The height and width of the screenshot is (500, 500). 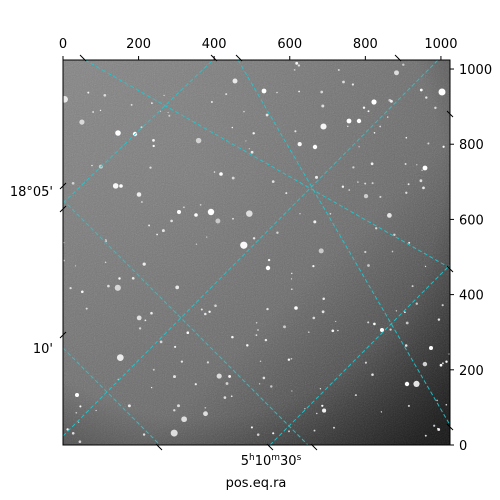 I want to click on right-tick-label: 200, so click(x=471, y=371).